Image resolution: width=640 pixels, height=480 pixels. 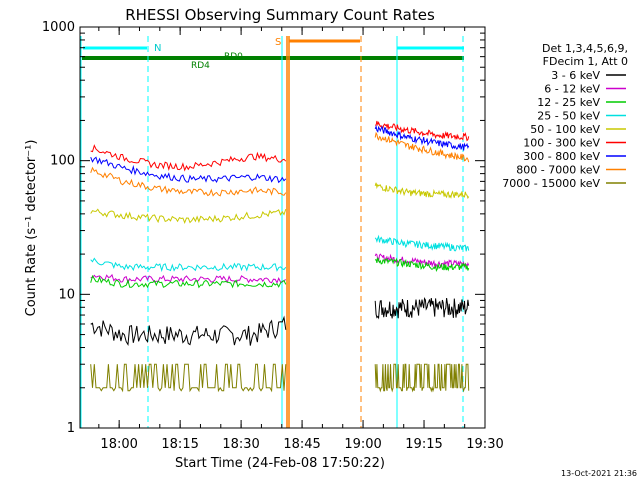 What do you see at coordinates (585, 48) in the screenshot?
I see `legend-header-line-1: Det 1,3,4,5,6,9,` at bounding box center [585, 48].